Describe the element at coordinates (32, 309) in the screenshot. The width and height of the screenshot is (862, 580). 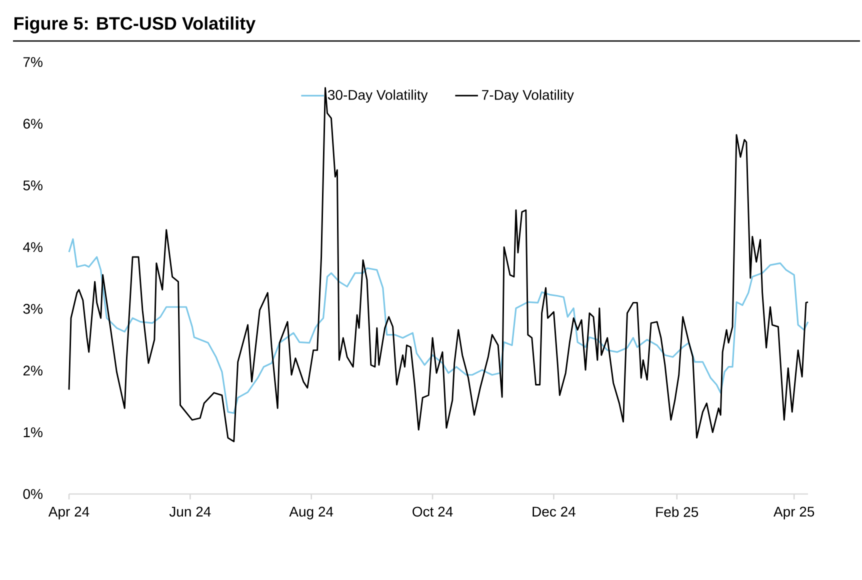
I see `y-tick-label: 3%` at that location.